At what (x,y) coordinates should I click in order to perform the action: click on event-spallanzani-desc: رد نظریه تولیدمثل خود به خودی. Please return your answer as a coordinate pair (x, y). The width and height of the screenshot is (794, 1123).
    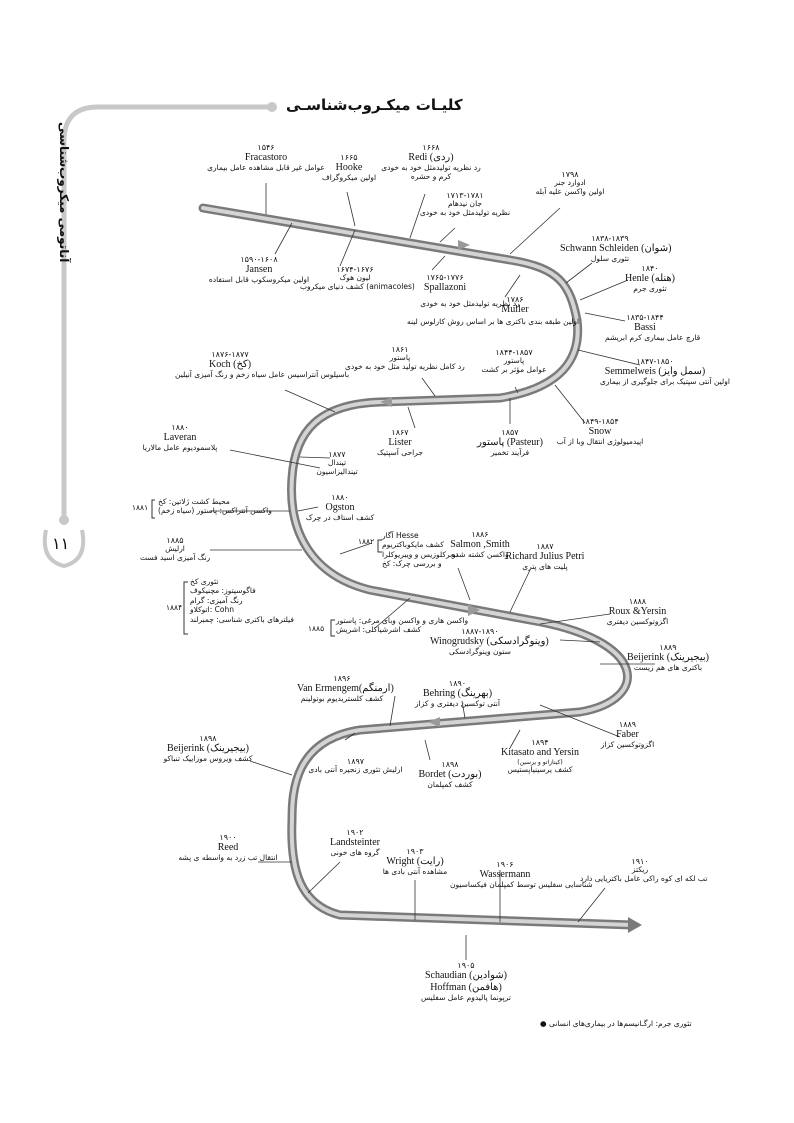
    Looking at the image, I should click on (470, 303).